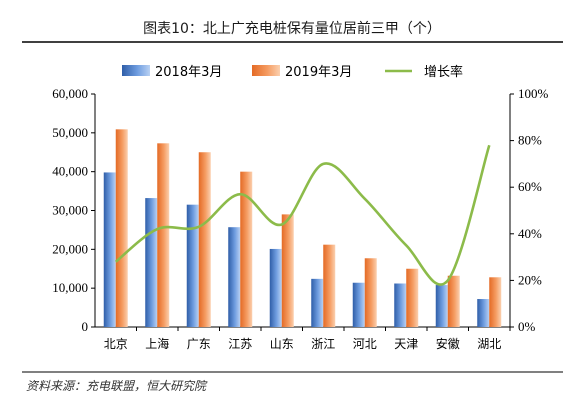  I want to click on x-tick-label: 浙江, so click(323, 344).